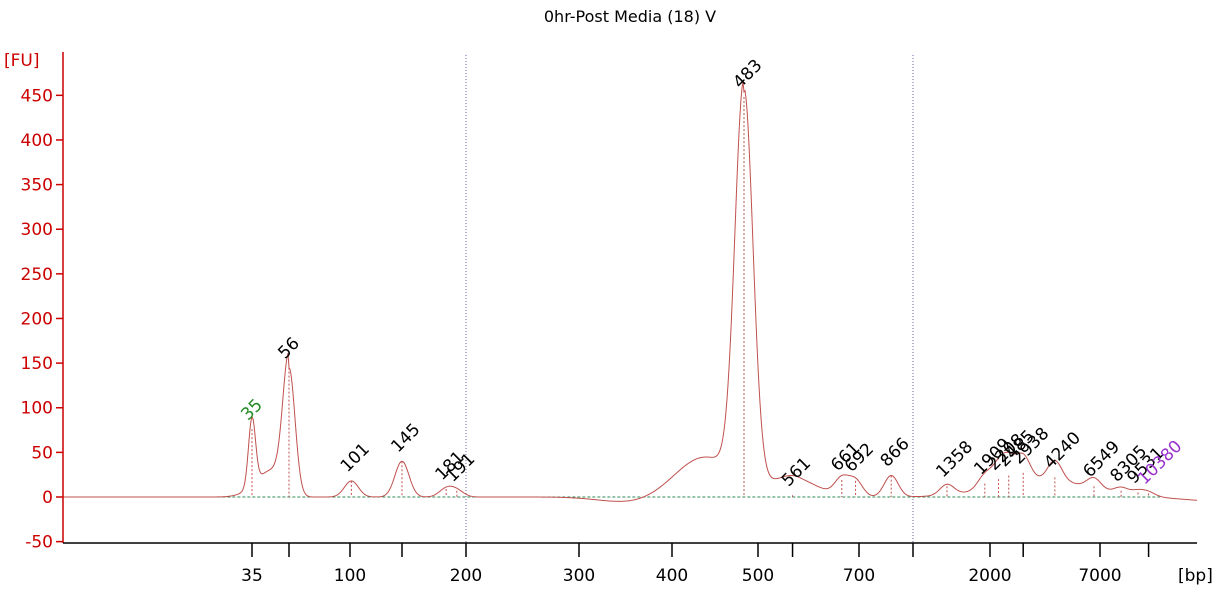 Image resolution: width=1216 pixels, height=592 pixels. Describe the element at coordinates (22, 61) in the screenshot. I see `y-axis-label: [FU]` at that location.